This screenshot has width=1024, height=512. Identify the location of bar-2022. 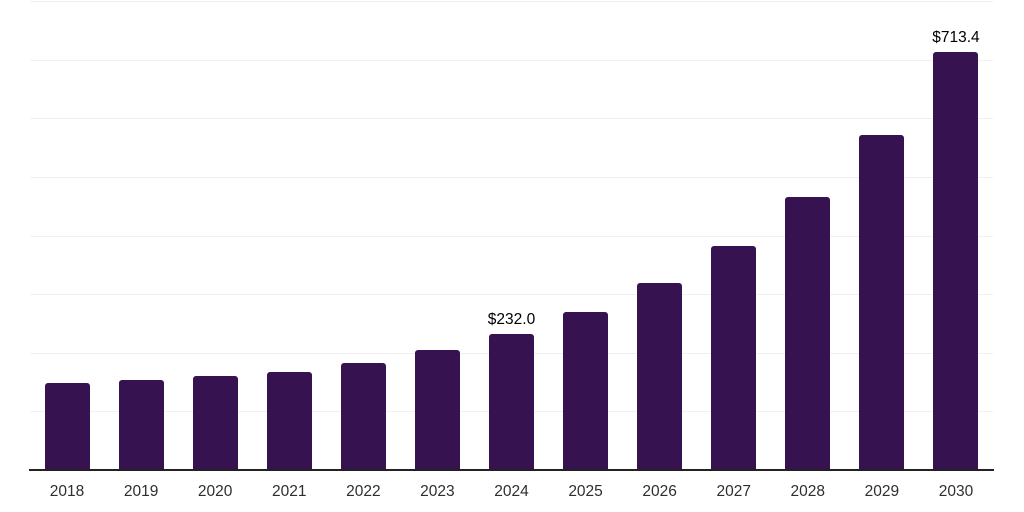
(363, 416).